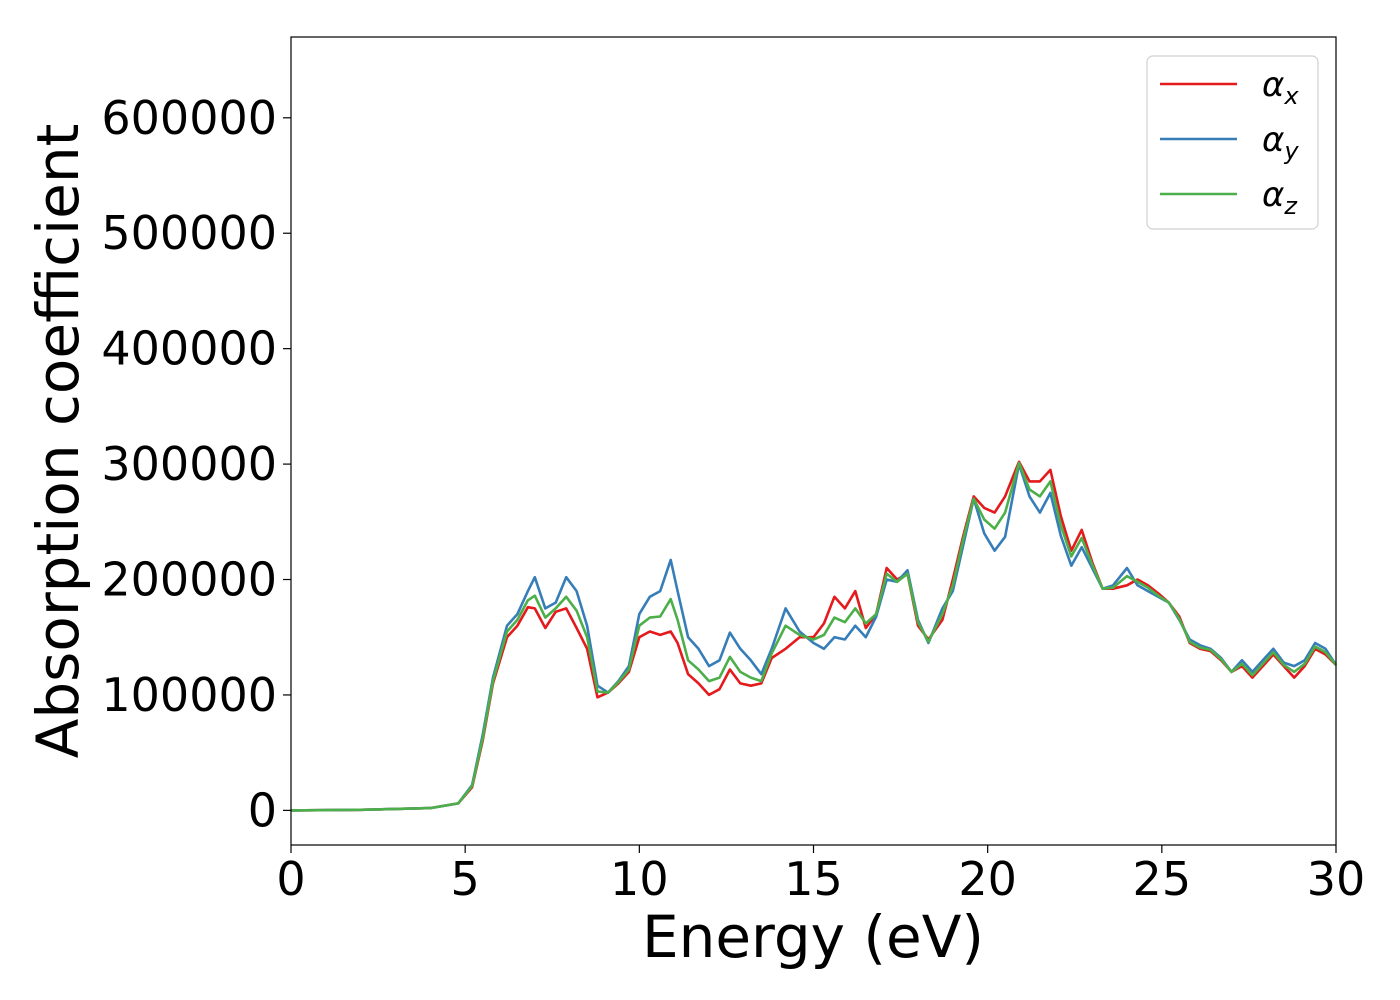 The width and height of the screenshot is (1400, 1000). Describe the element at coordinates (189, 464) in the screenshot. I see `y-tick-label: 300000` at that location.